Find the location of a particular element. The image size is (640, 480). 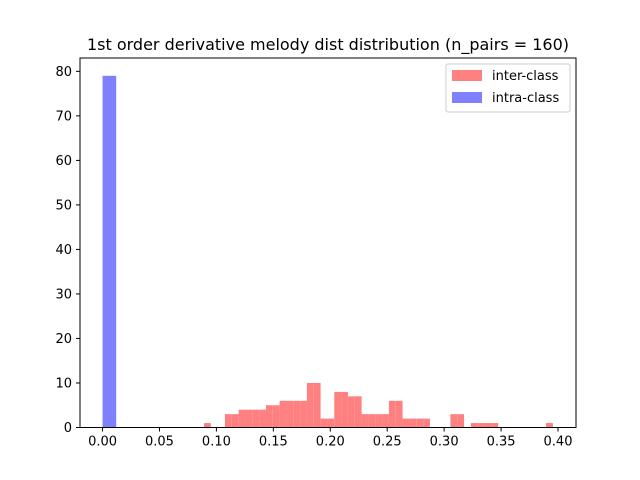

legend: inter-class intra-class is located at coordinates (508, 88).